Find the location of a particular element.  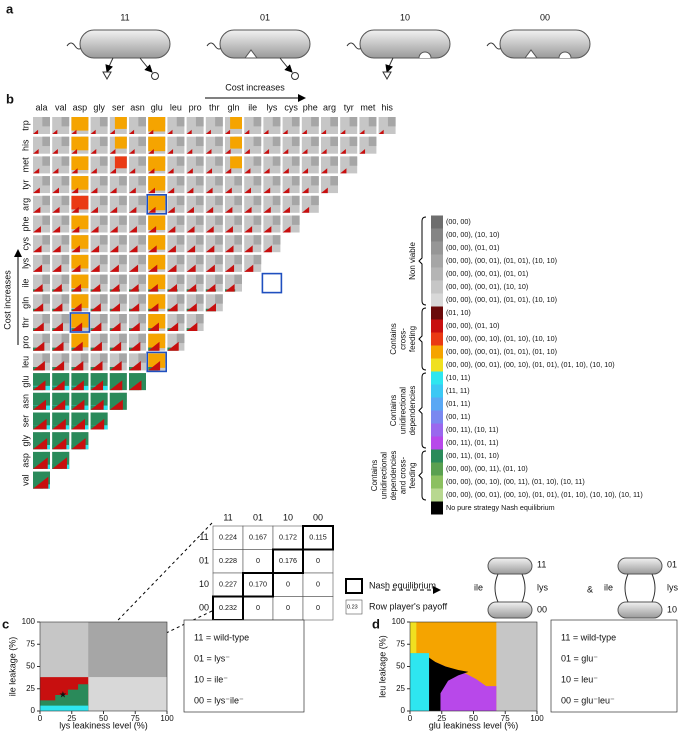

legend-label: (00, 00), (00, 01), (01, 01), (10, 10) is located at coordinates (501, 260).